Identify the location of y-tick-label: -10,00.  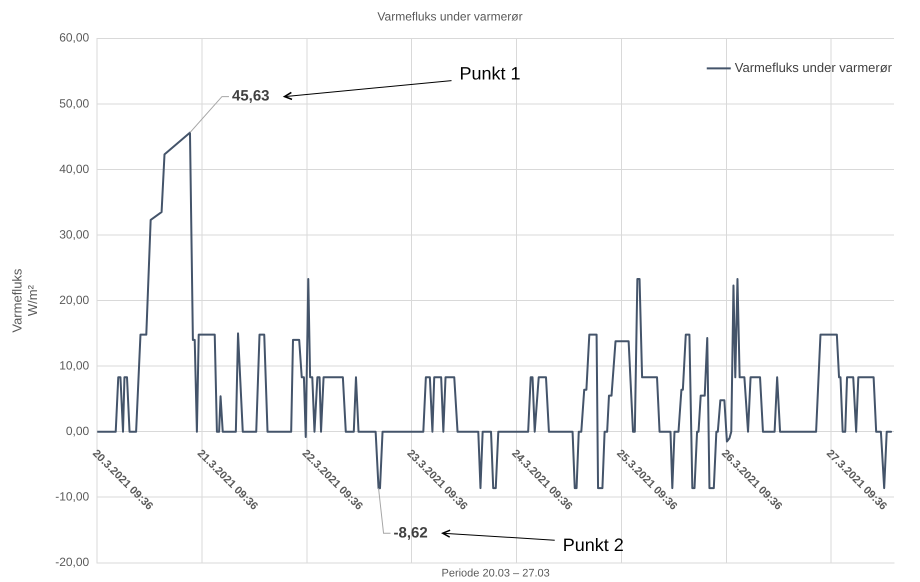
(72, 497).